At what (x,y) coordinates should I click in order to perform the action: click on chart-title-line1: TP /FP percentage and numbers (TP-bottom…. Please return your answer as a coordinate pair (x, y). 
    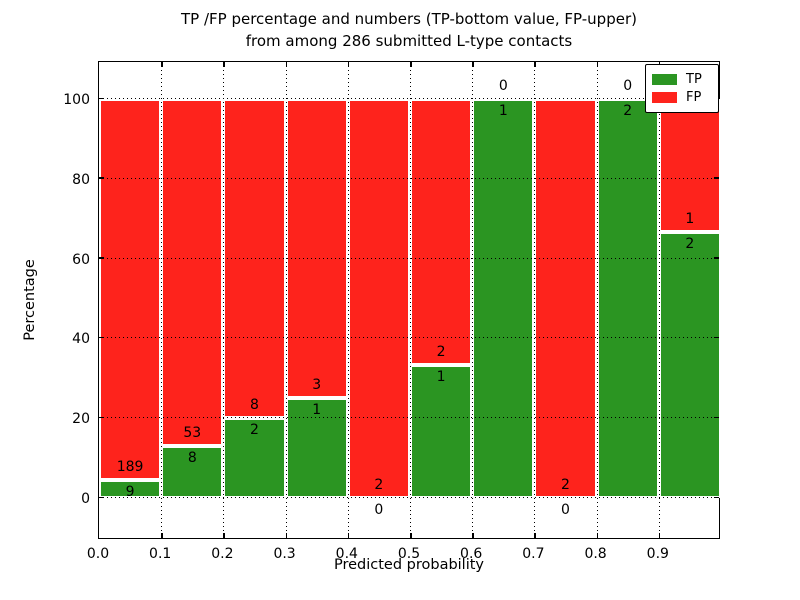
    Looking at the image, I should click on (409, 19).